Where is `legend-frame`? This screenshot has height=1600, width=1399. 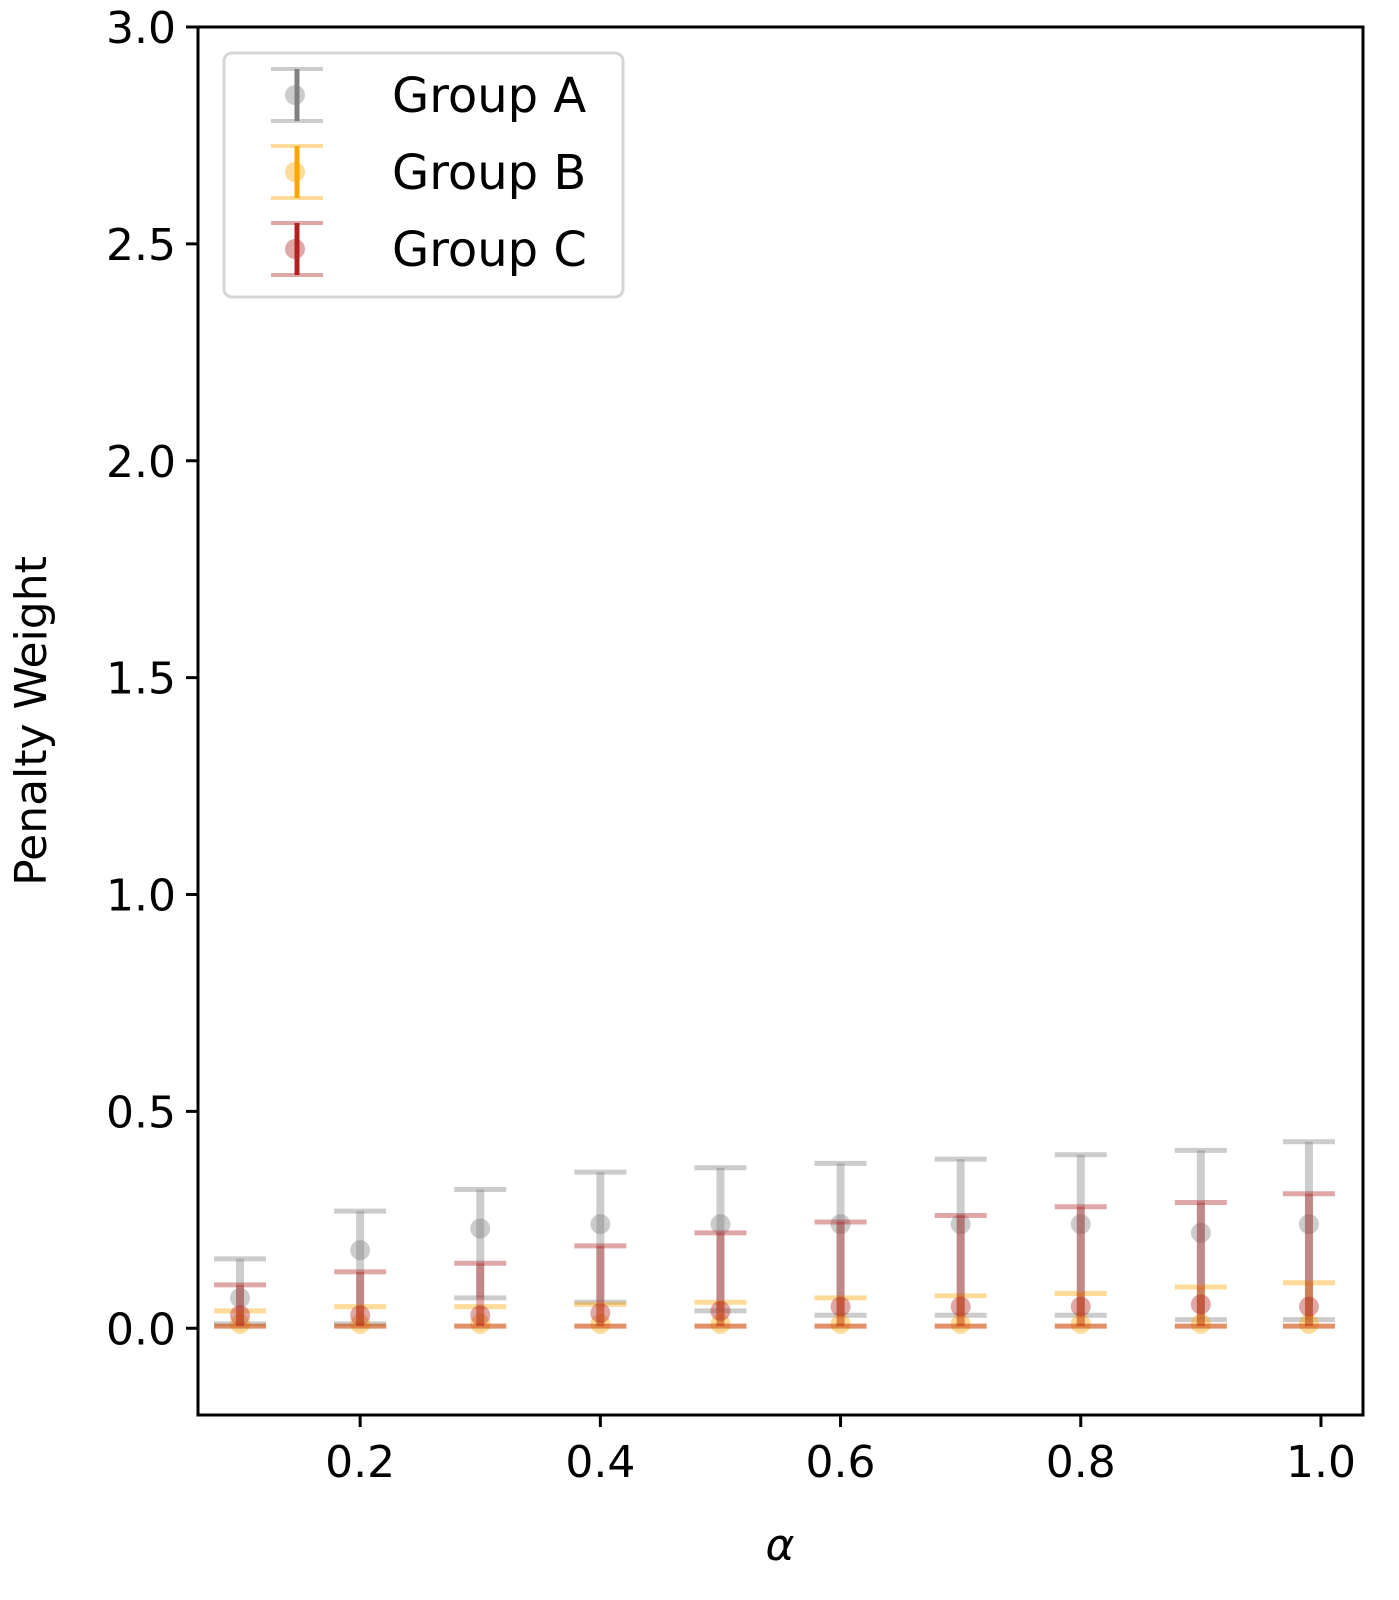
legend-frame is located at coordinates (423, 175).